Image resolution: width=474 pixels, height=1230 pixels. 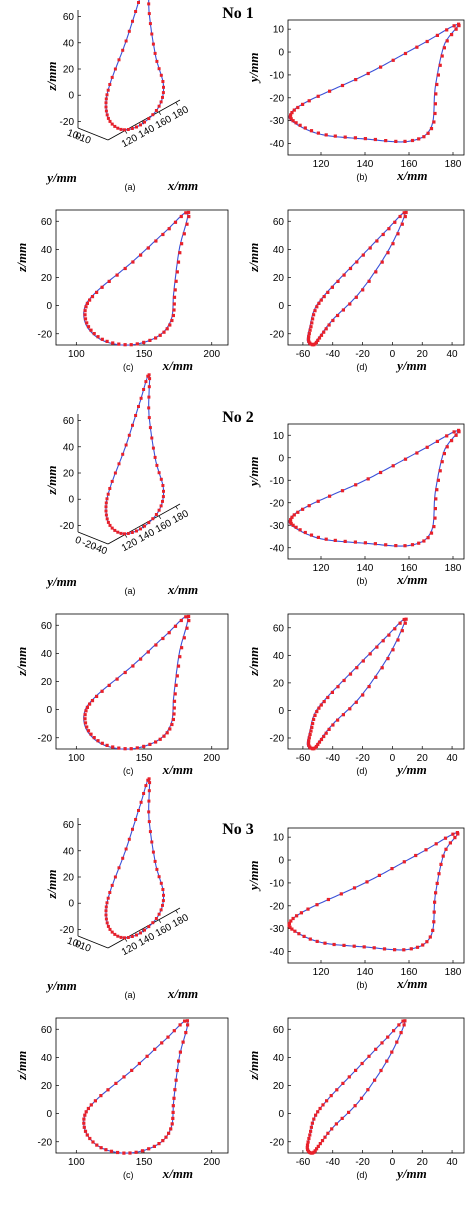 I want to click on x-tick-label: 200, so click(x=211, y=1162).